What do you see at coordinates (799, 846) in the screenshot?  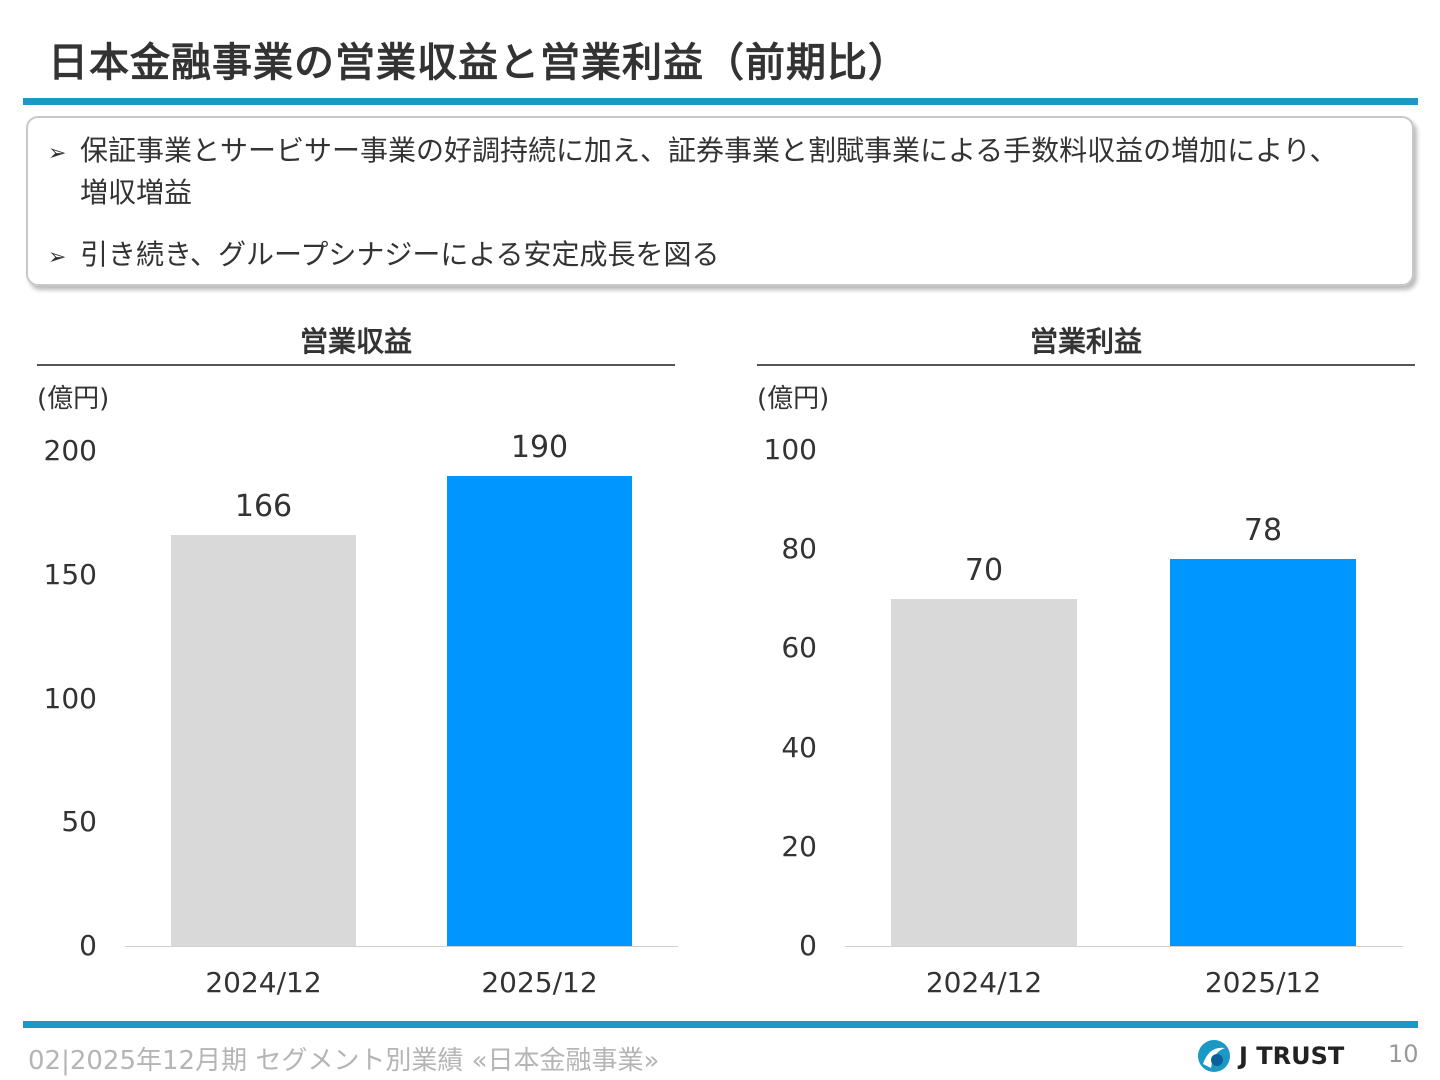 I see `y-tick-label: 20` at bounding box center [799, 846].